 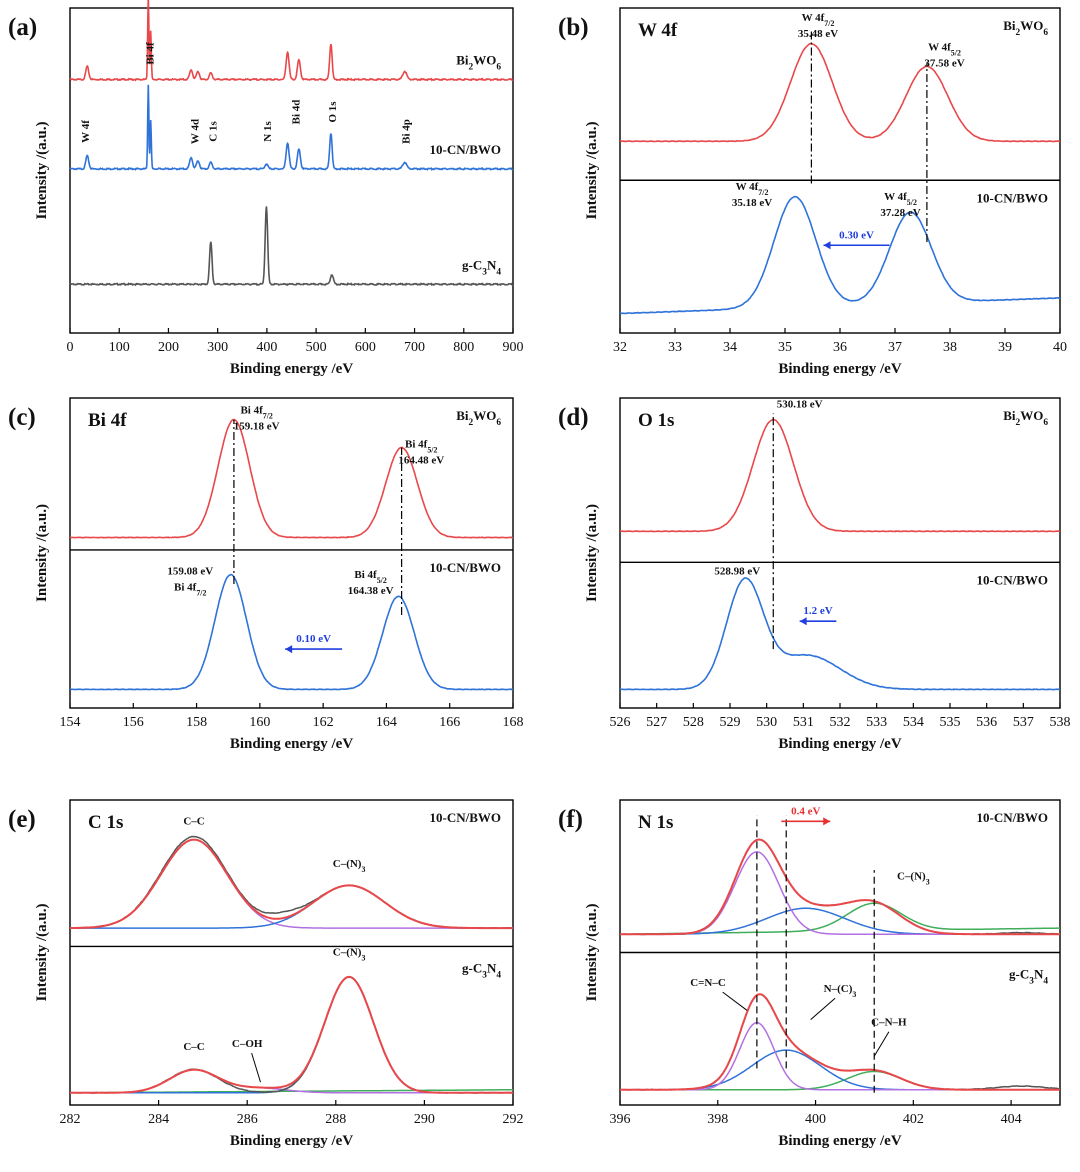 What do you see at coordinates (675, 347) in the screenshot?
I see `x-tick-label: 33` at bounding box center [675, 347].